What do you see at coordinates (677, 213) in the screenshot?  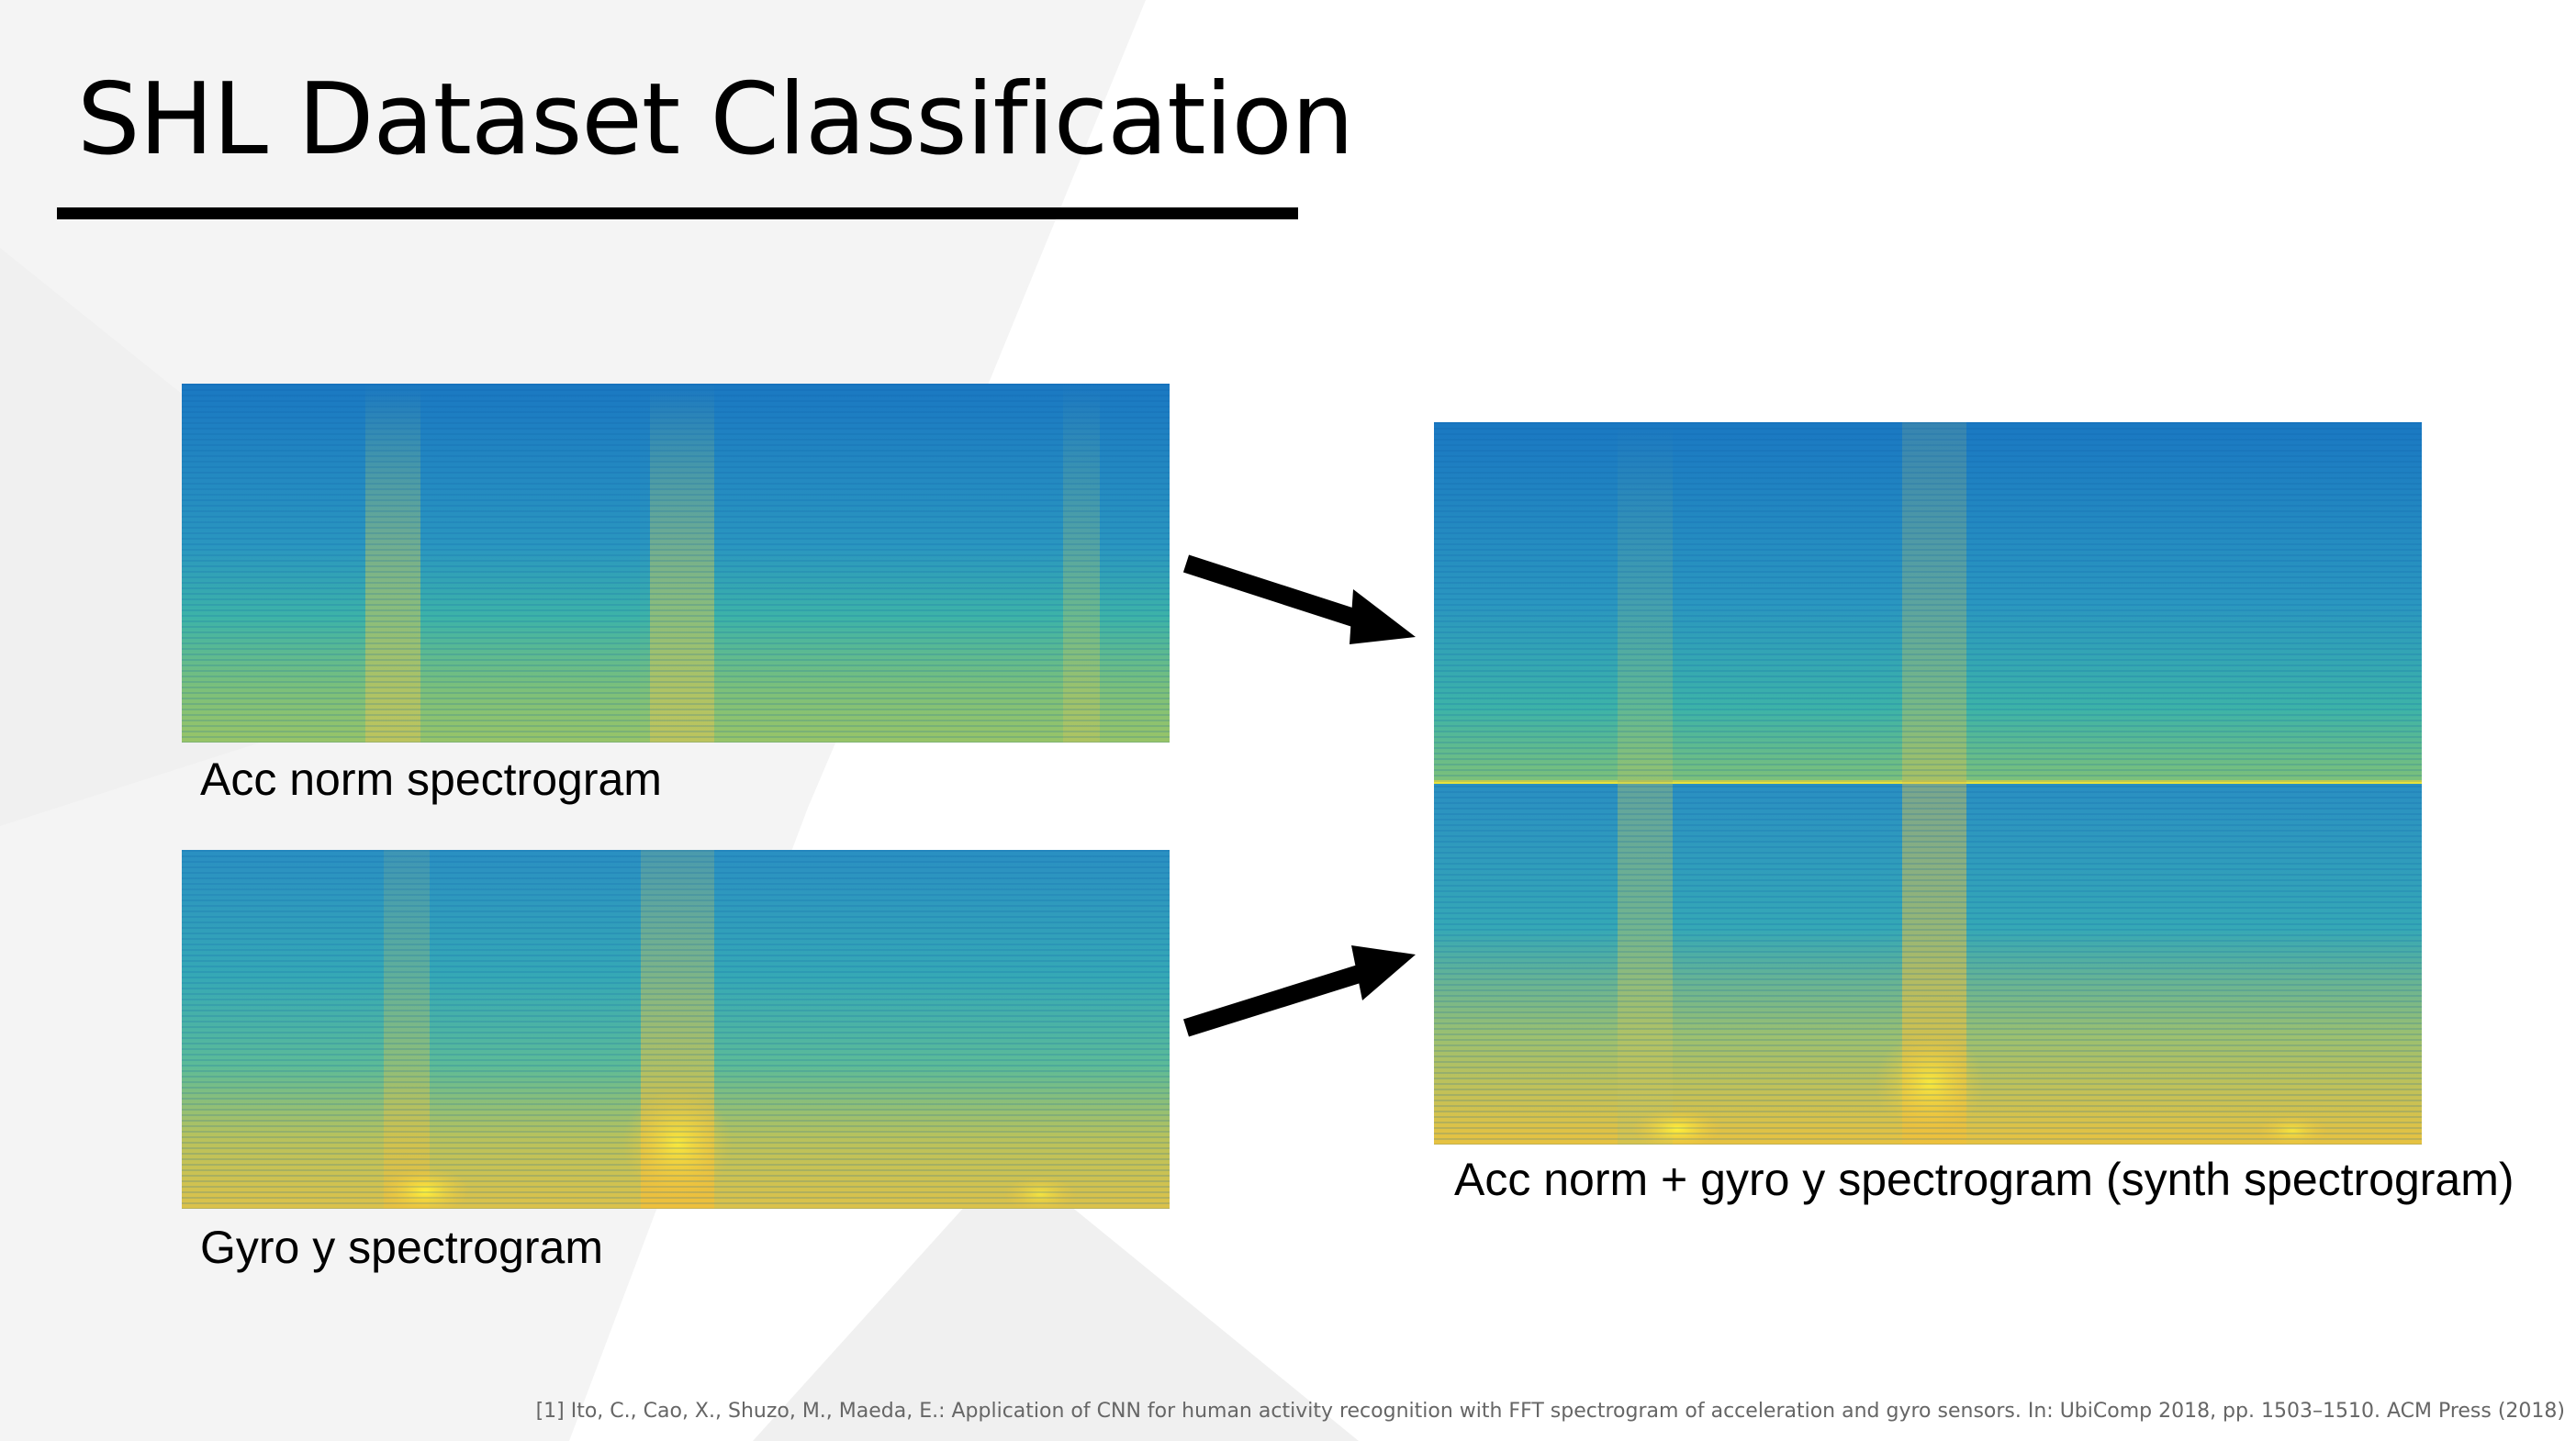 I see `title-underline` at bounding box center [677, 213].